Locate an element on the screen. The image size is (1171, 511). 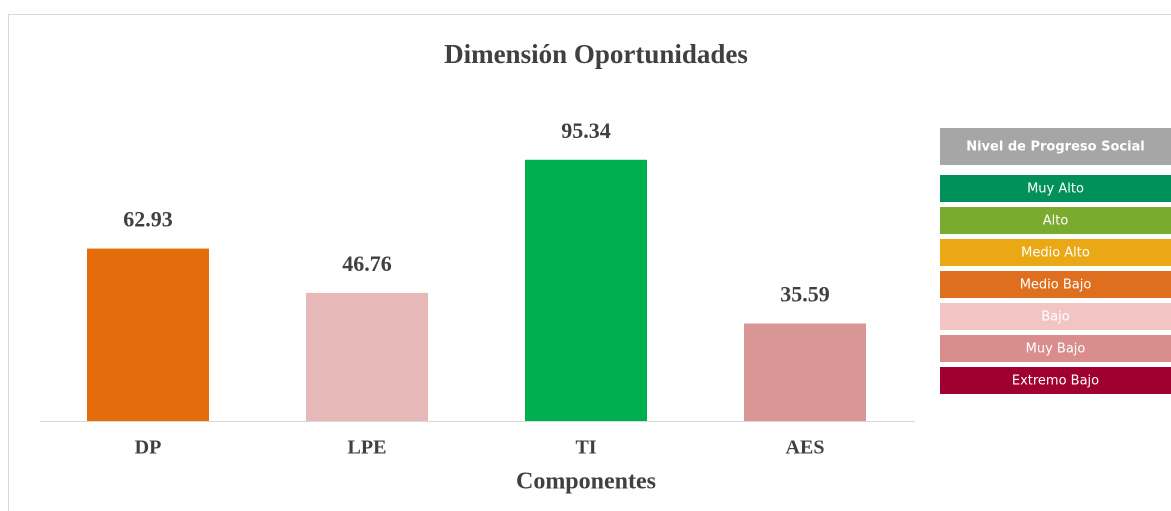
data-label: 35.59 is located at coordinates (805, 294).